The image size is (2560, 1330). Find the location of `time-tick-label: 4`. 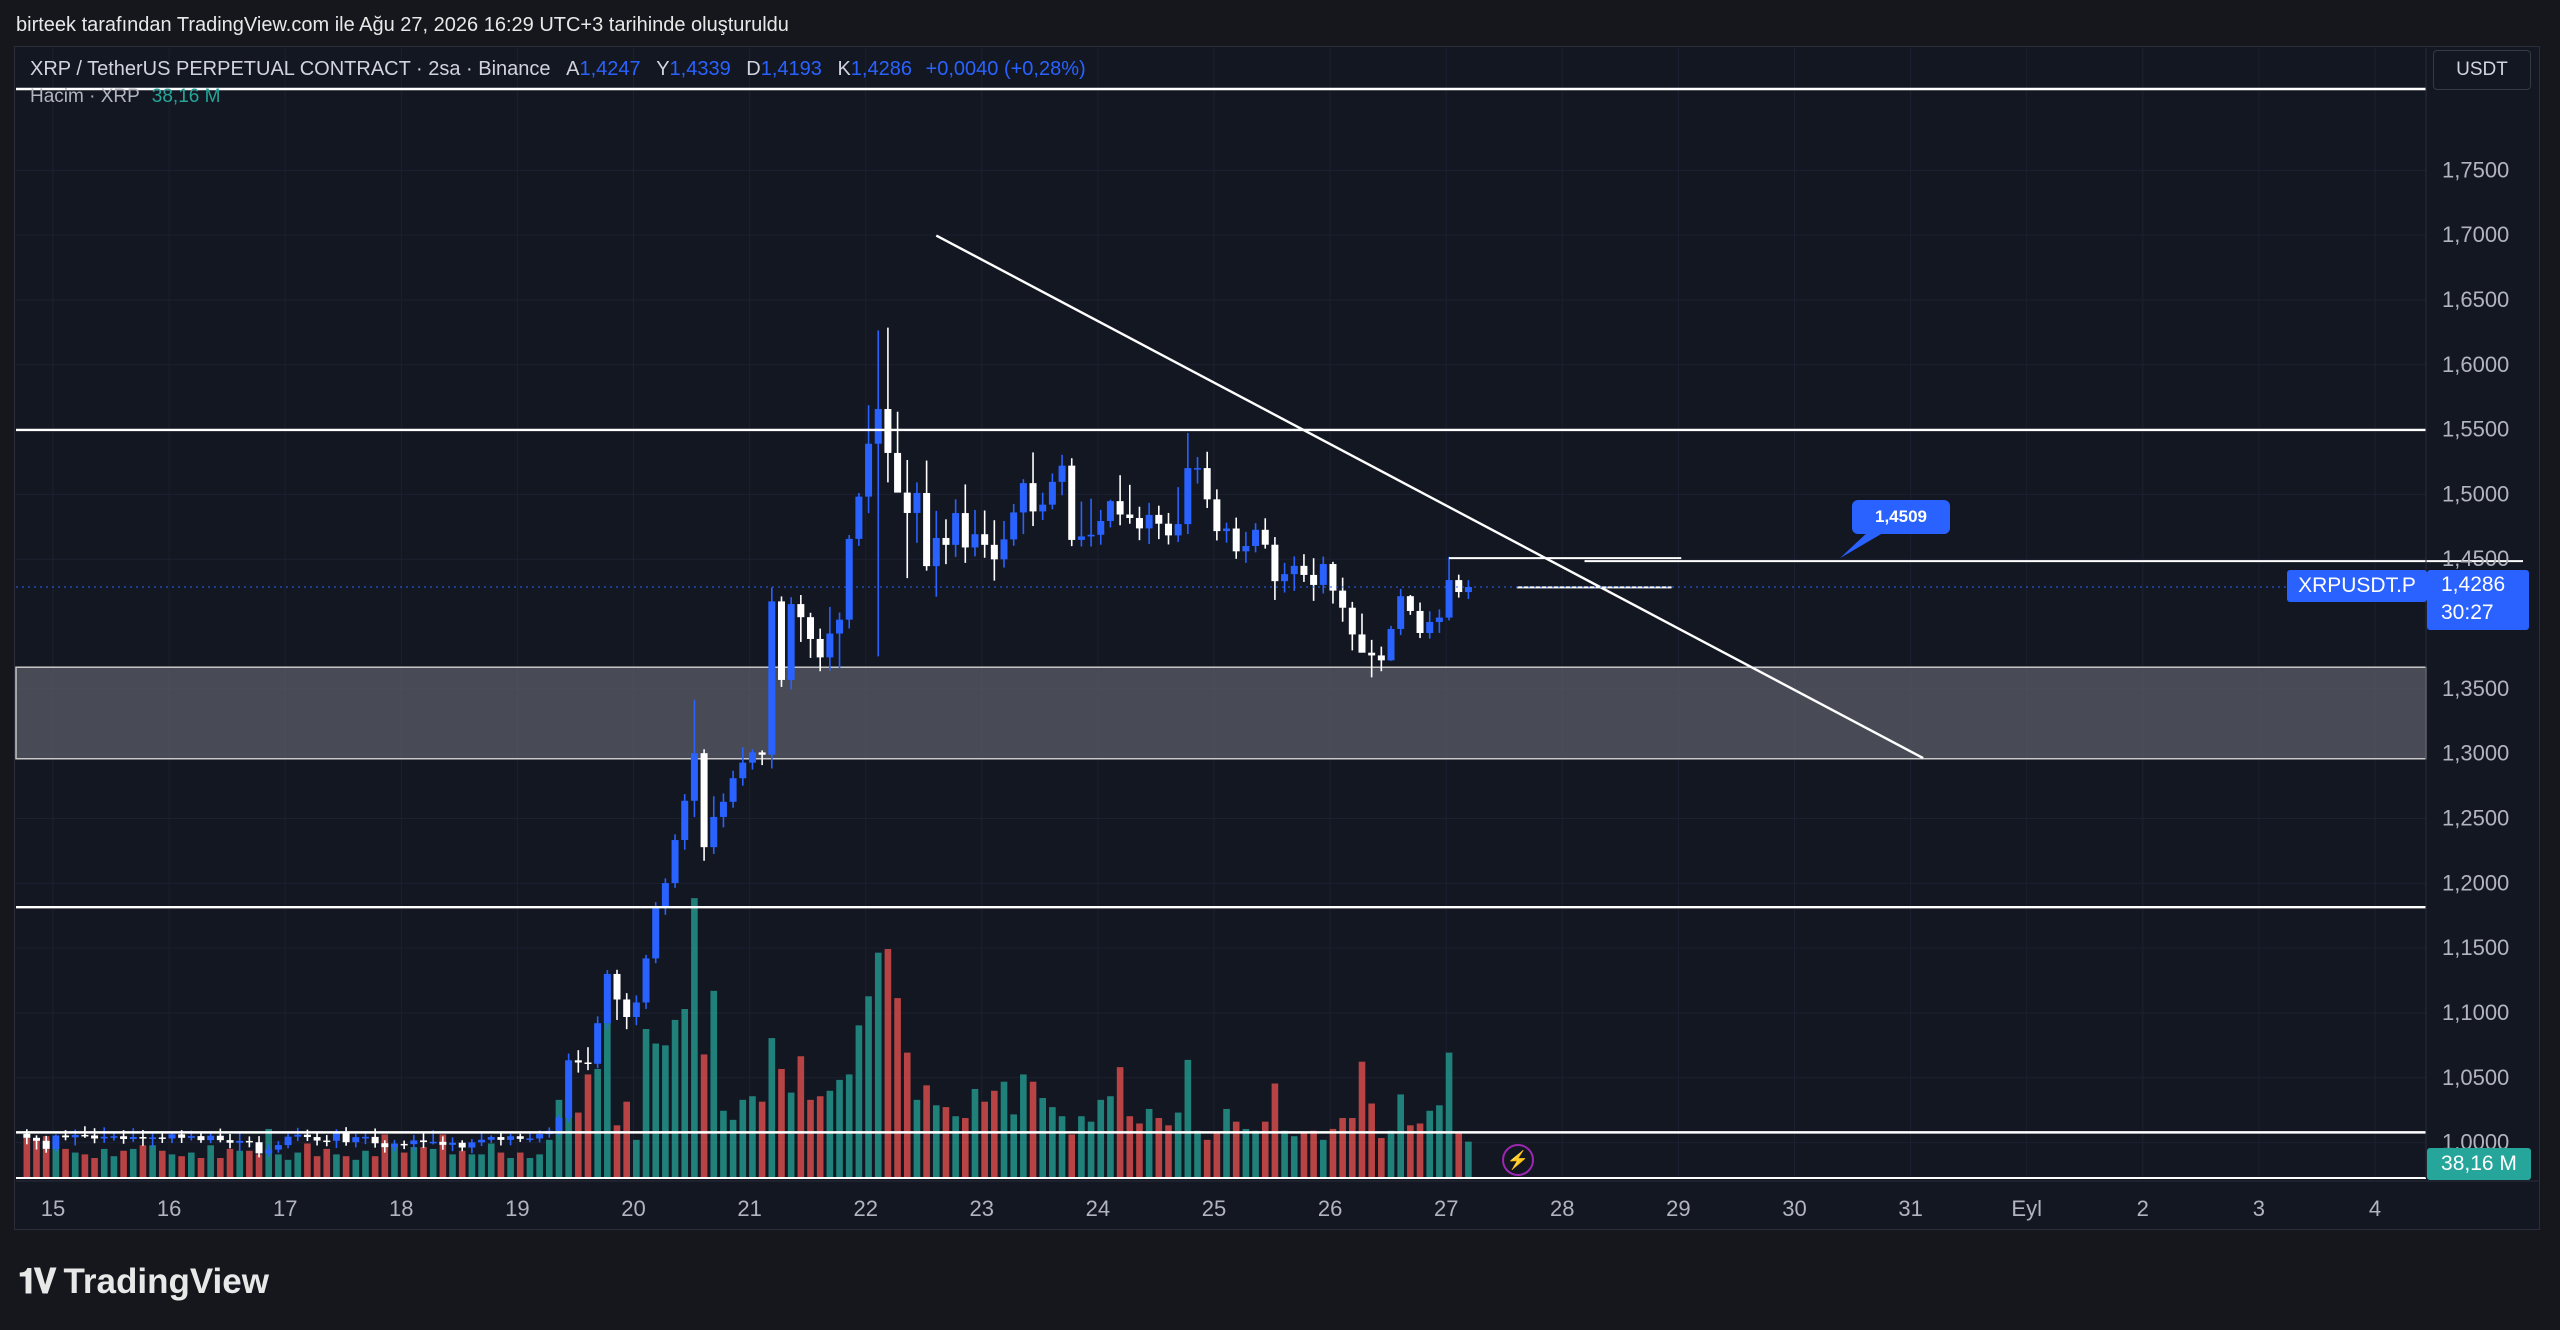

time-tick-label: 4 is located at coordinates (2375, 1208).